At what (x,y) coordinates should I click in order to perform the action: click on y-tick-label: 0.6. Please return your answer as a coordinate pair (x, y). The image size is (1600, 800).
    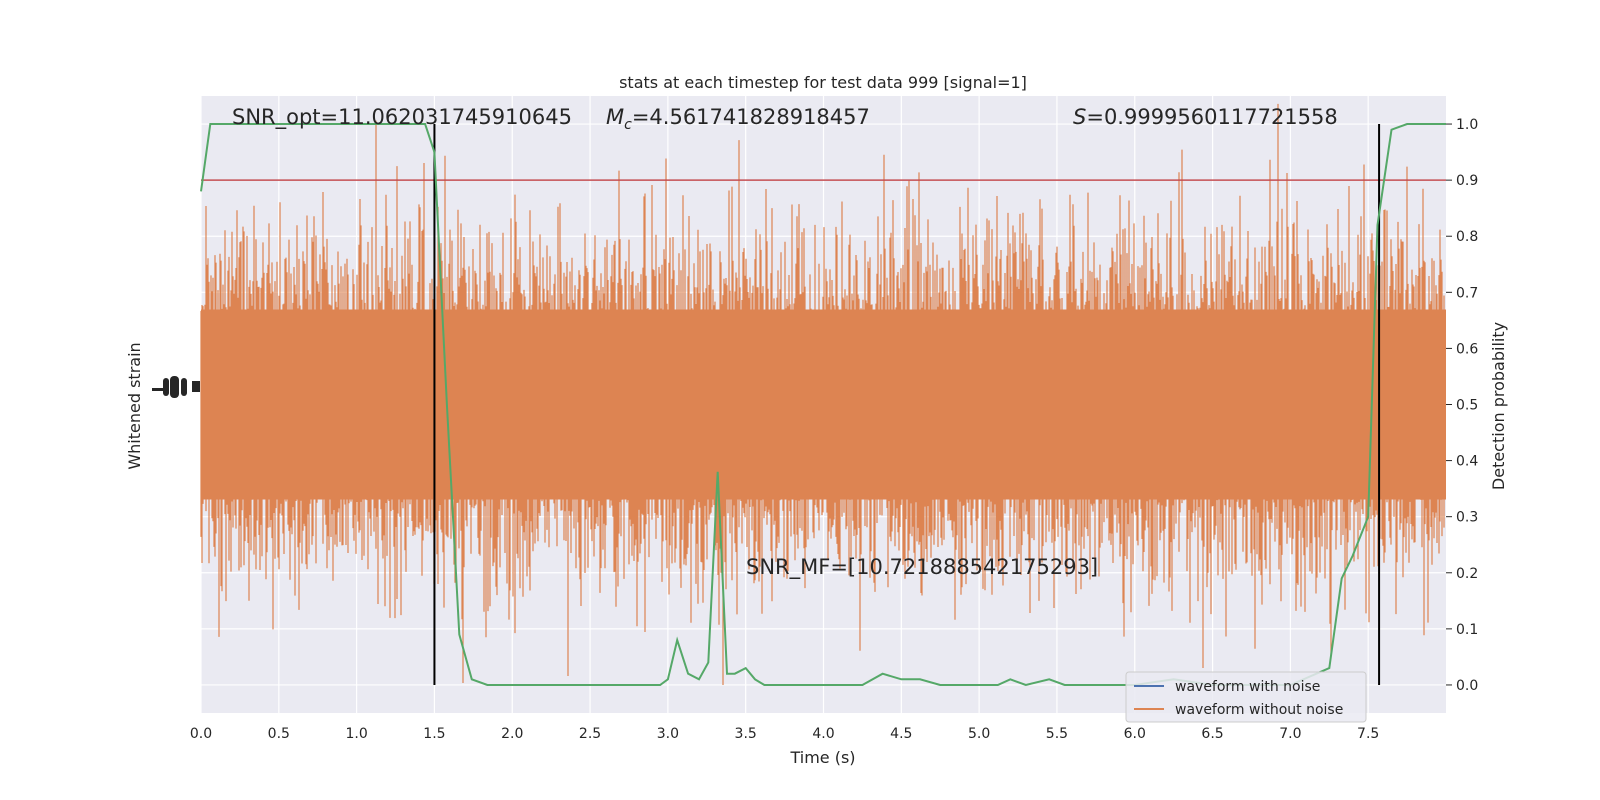
    Looking at the image, I should click on (1467, 349).